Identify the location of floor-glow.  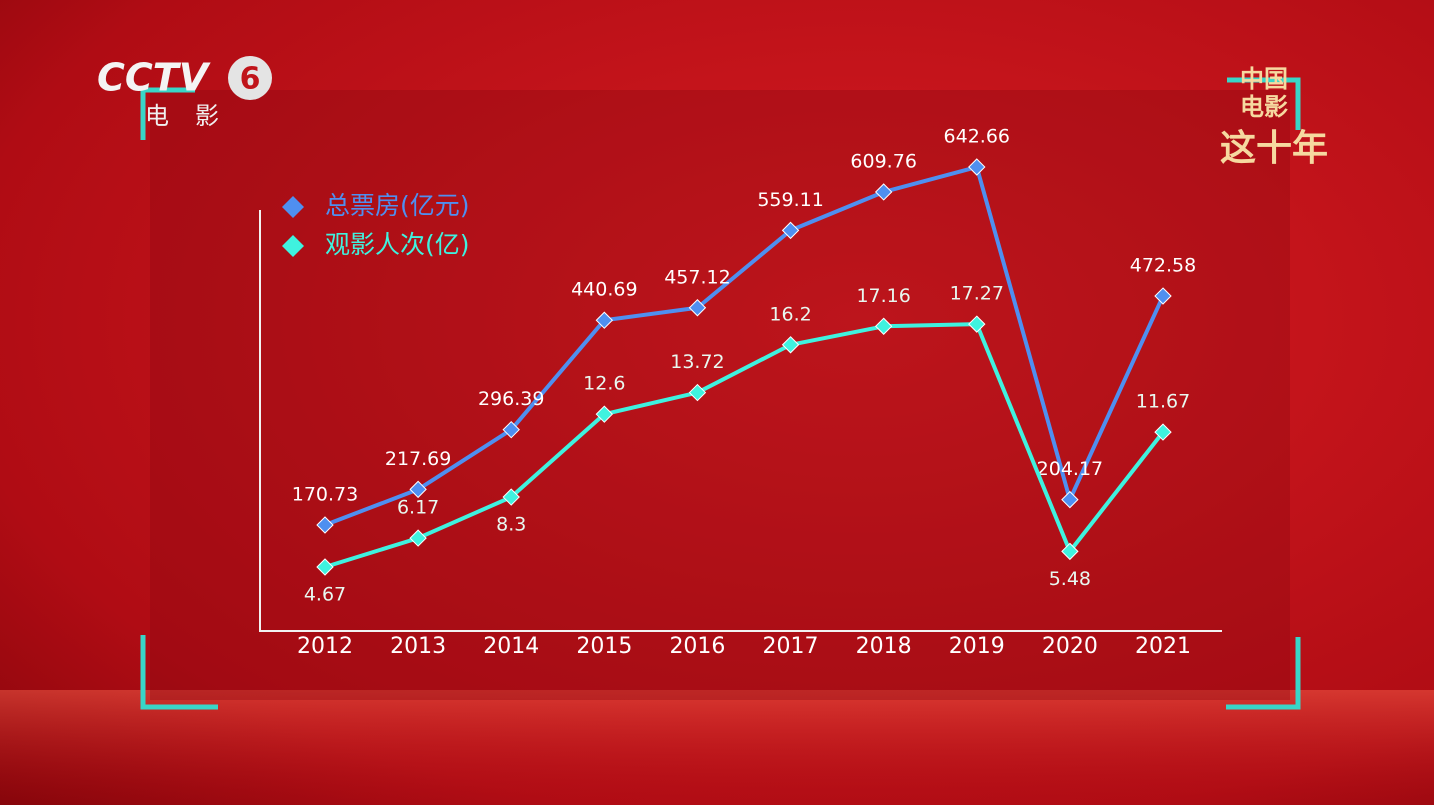
(717, 747).